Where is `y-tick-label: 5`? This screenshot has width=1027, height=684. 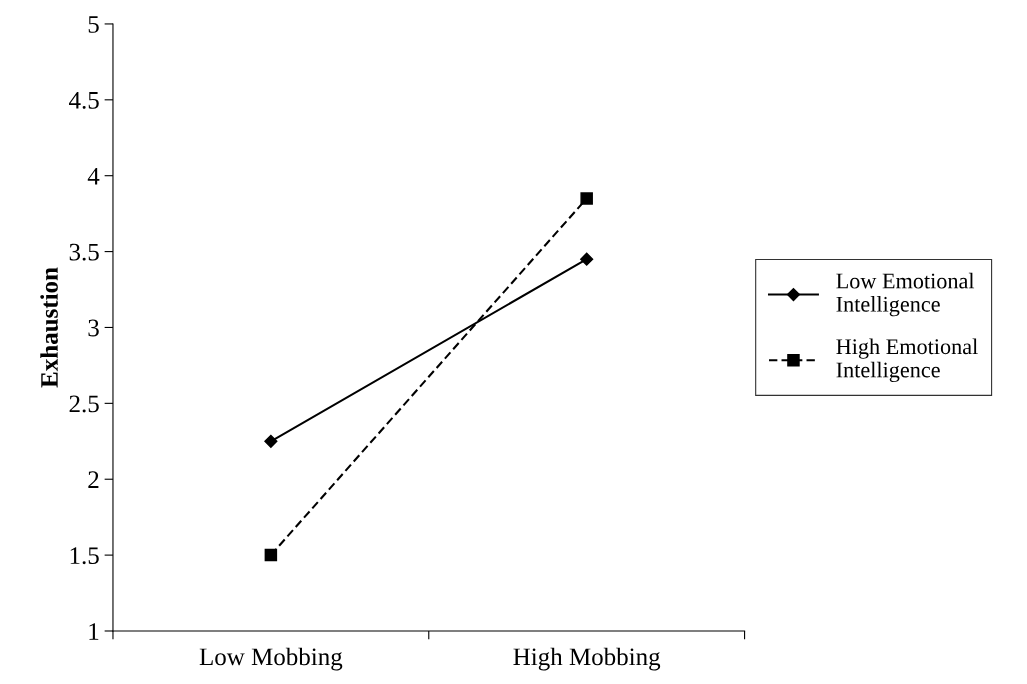 y-tick-label: 5 is located at coordinates (93, 24).